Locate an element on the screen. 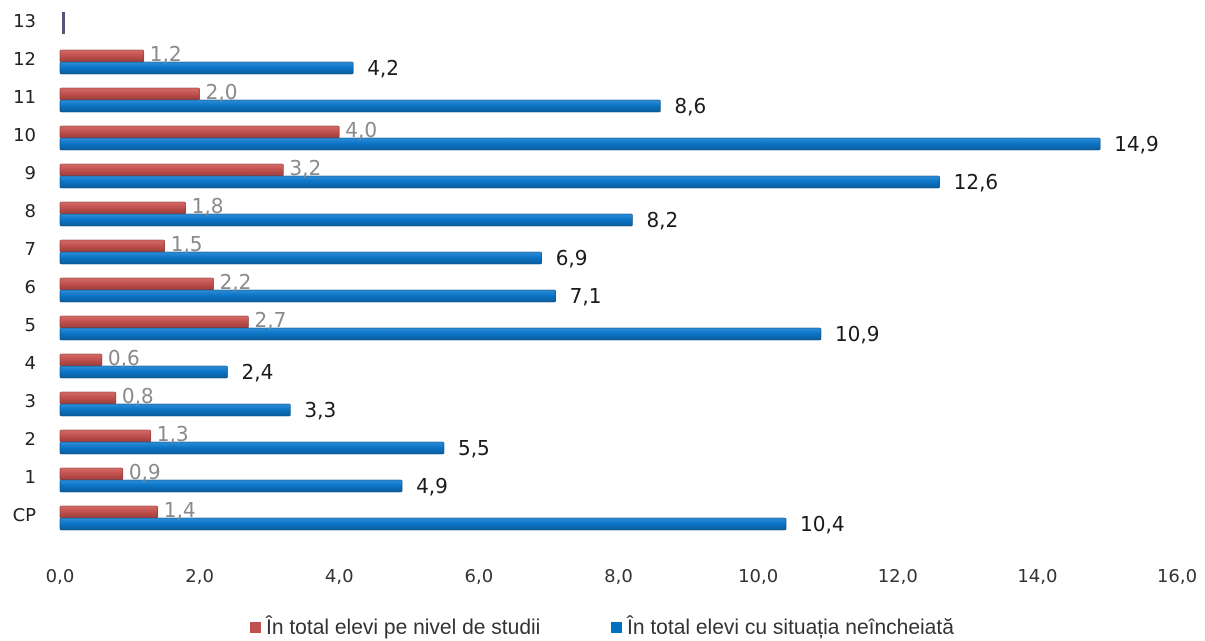 The image size is (1205, 641). data-label-situatie-neincheiata: 4,2 is located at coordinates (383, 68).